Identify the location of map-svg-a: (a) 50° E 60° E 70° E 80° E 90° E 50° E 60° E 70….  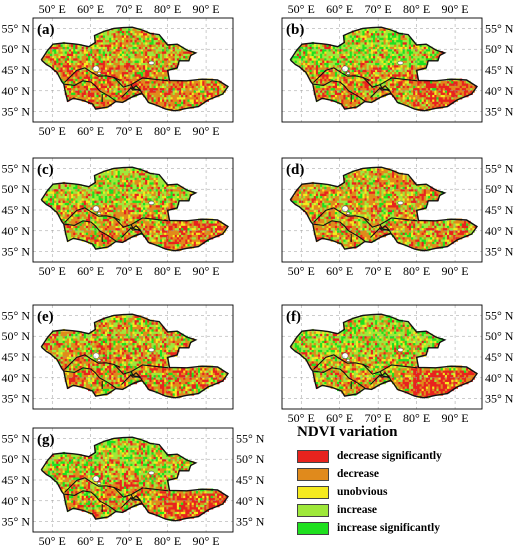
(118, 70).